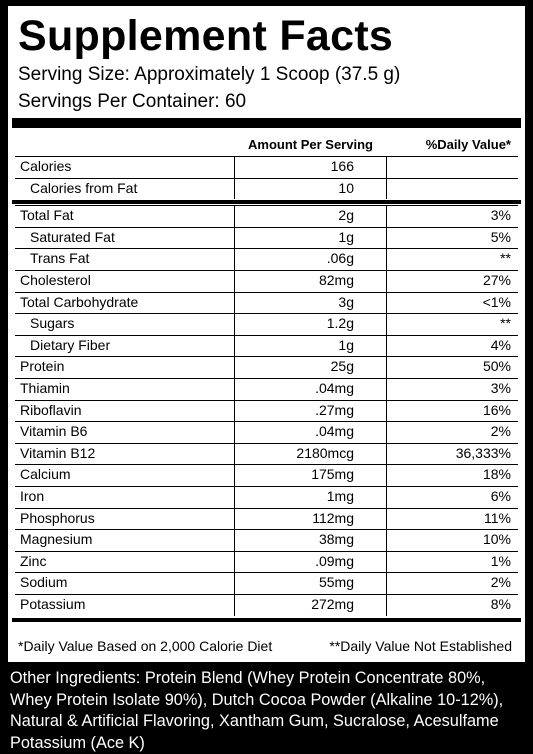 The height and width of the screenshot is (754, 533). I want to click on daily-value: 36,333%, so click(483, 452).